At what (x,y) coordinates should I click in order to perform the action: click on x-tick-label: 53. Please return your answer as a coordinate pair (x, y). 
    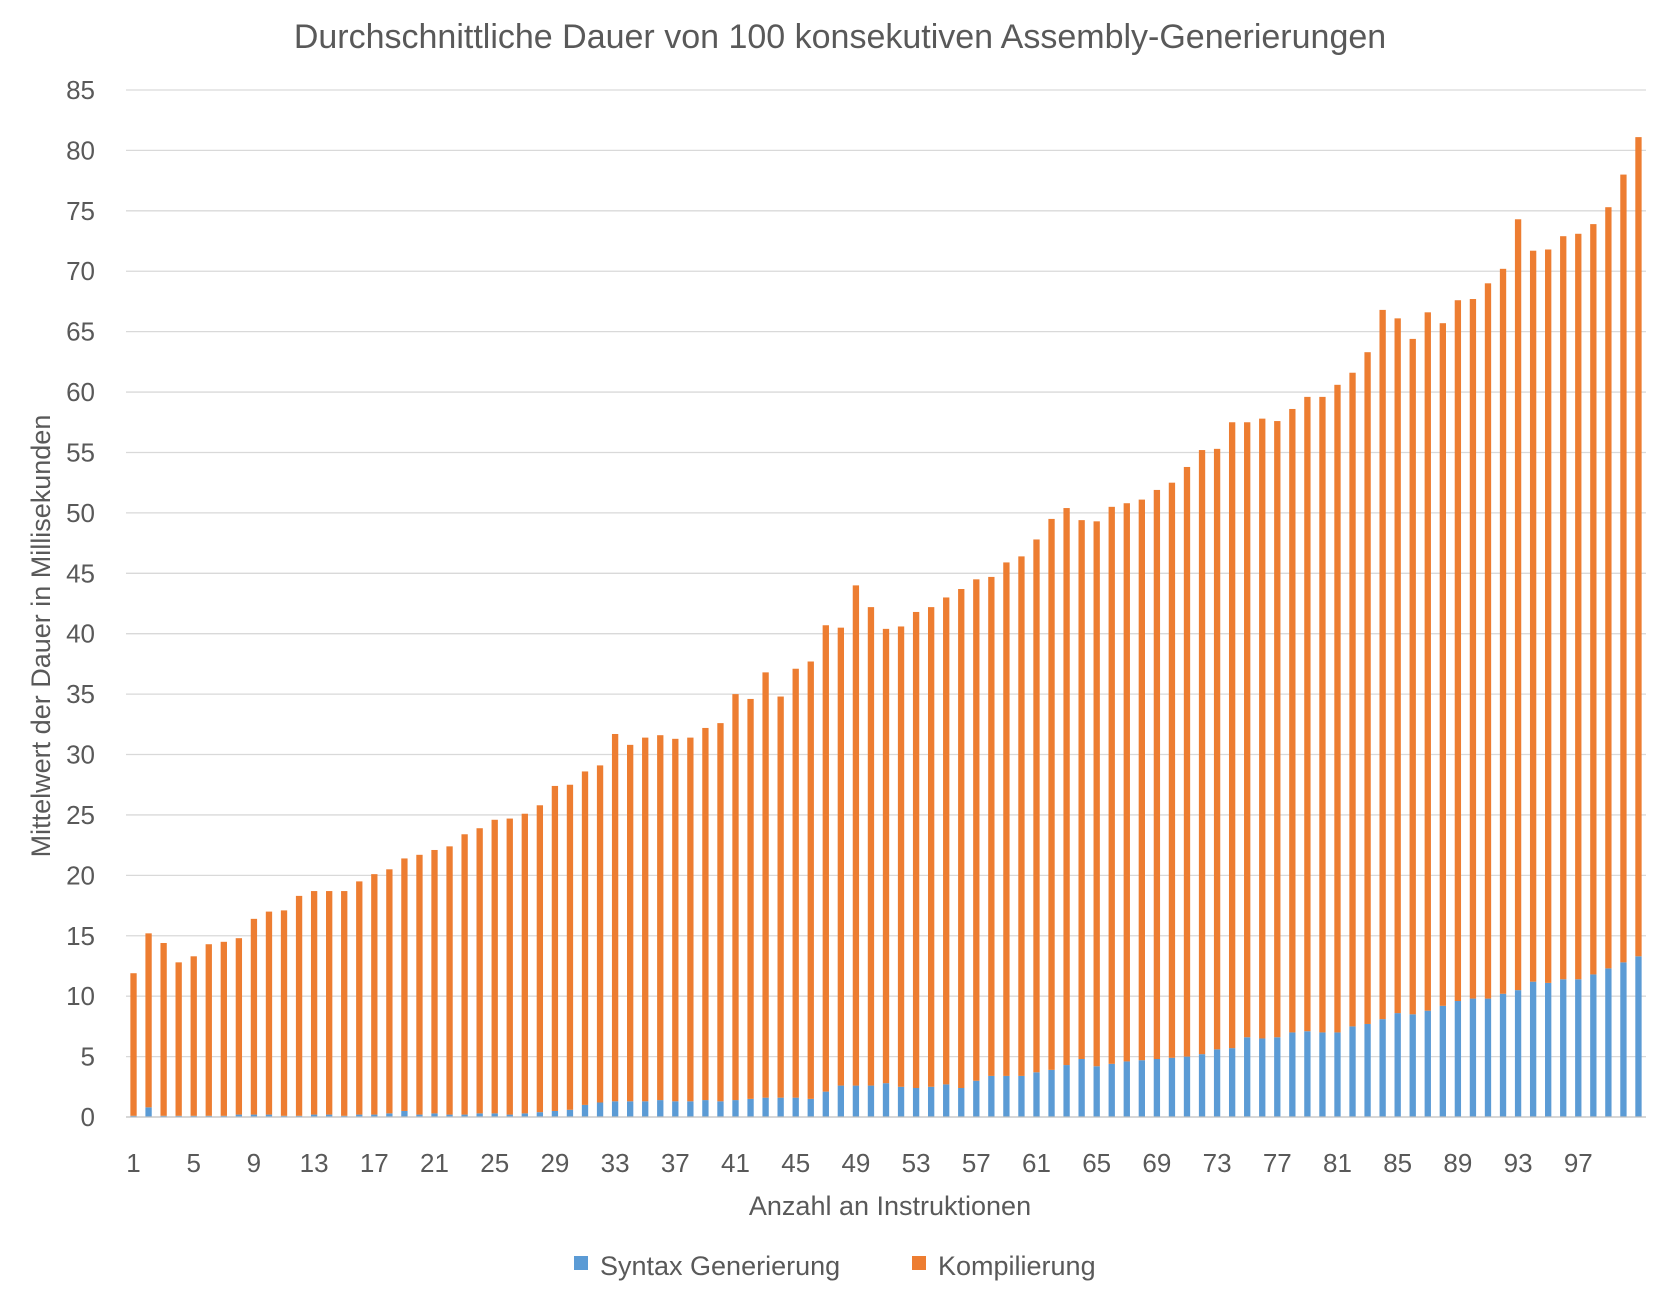
    Looking at the image, I should click on (916, 1163).